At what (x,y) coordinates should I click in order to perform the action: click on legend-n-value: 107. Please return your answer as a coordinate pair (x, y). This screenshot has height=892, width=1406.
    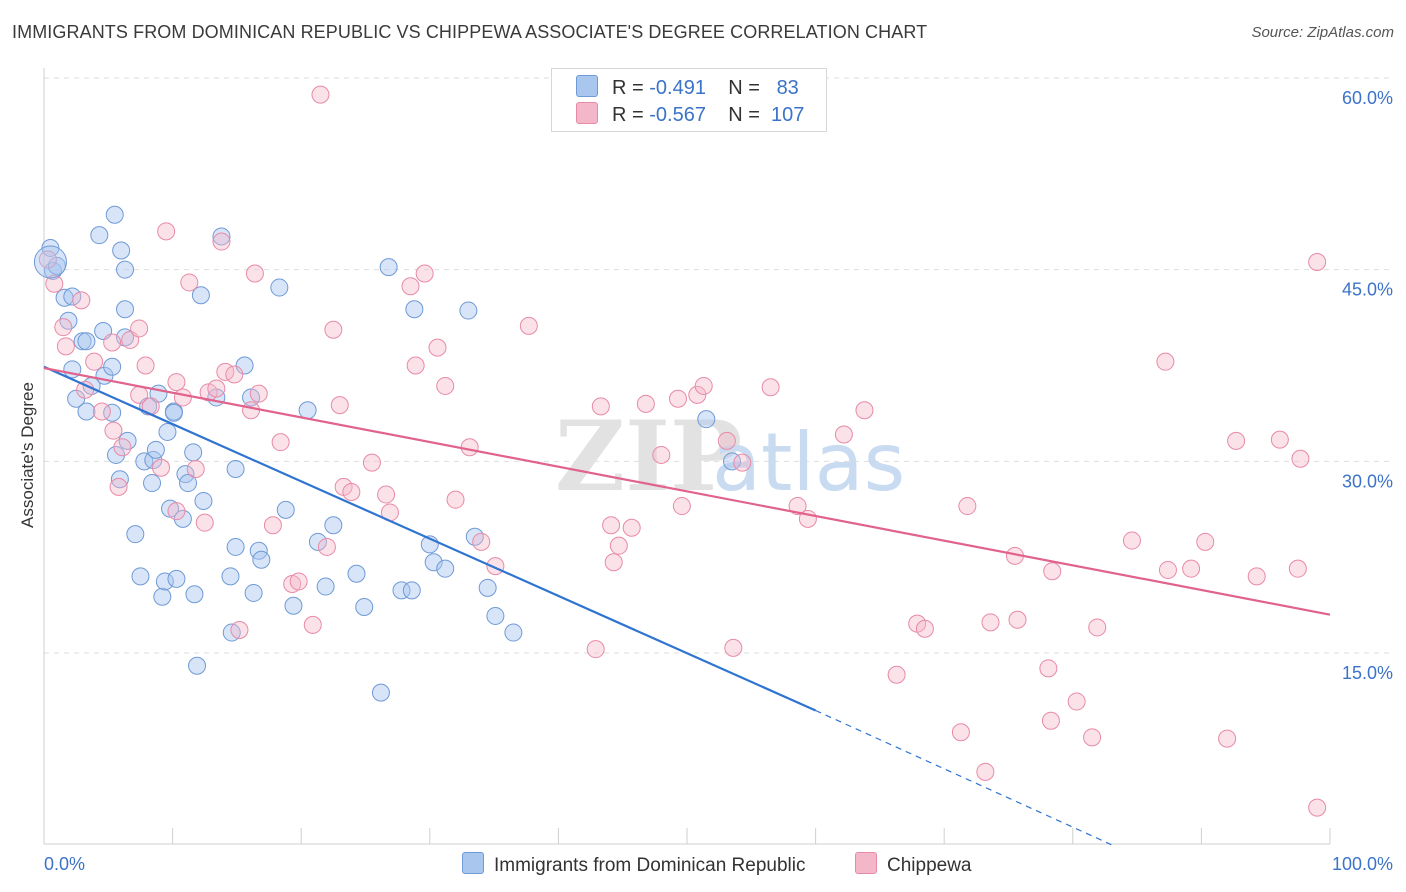
    Looking at the image, I should click on (788, 115).